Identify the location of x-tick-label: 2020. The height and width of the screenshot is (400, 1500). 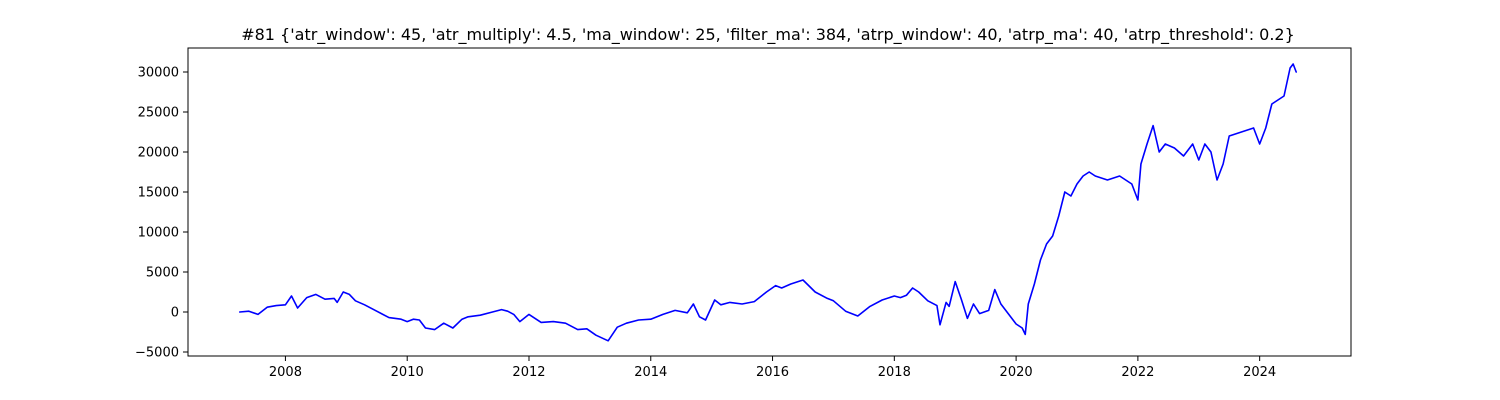
(1016, 372).